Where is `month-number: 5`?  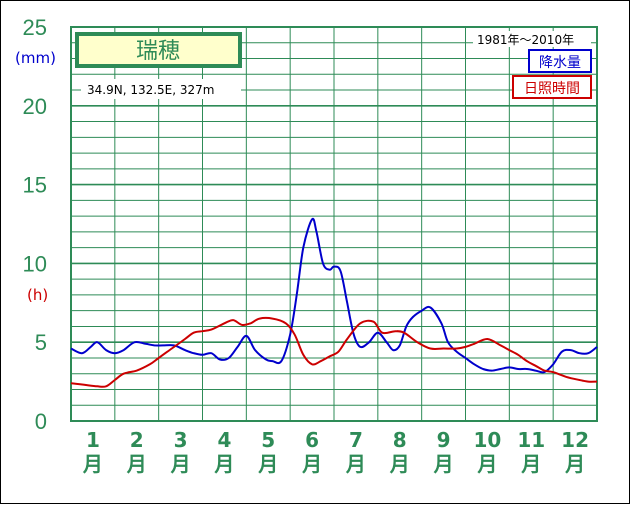 month-number: 5 is located at coordinates (268, 440).